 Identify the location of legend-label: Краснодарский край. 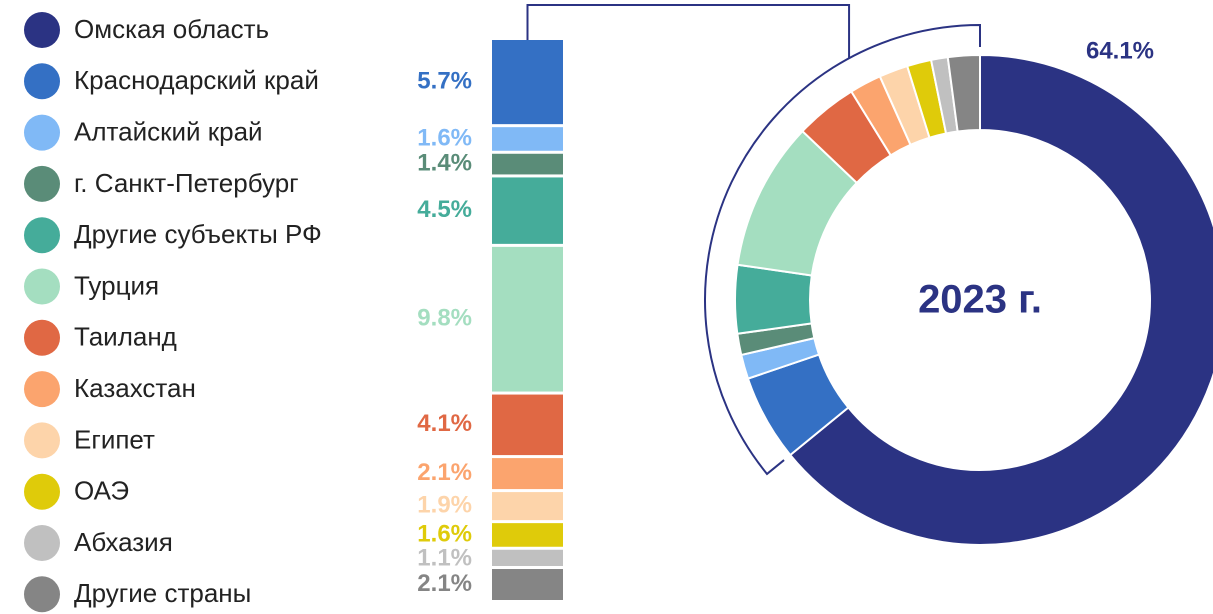
(196, 80).